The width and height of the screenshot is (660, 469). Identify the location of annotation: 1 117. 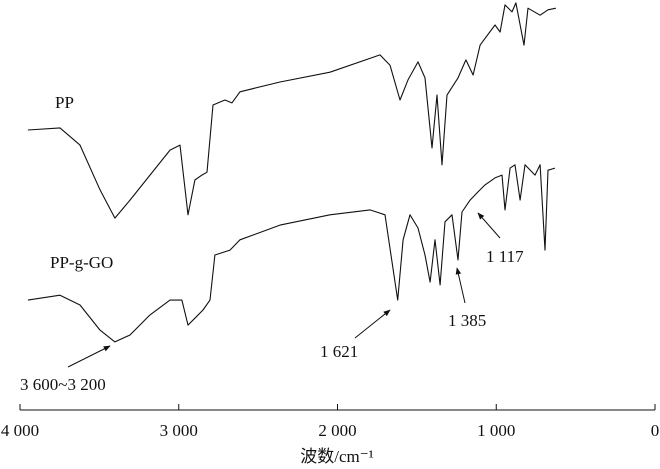
(505, 256).